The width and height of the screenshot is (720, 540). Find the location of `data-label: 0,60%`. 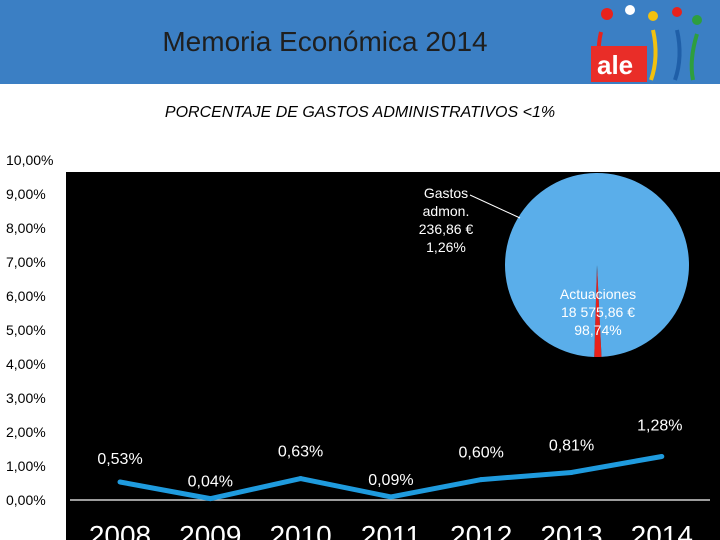

data-label: 0,60% is located at coordinates (481, 453).